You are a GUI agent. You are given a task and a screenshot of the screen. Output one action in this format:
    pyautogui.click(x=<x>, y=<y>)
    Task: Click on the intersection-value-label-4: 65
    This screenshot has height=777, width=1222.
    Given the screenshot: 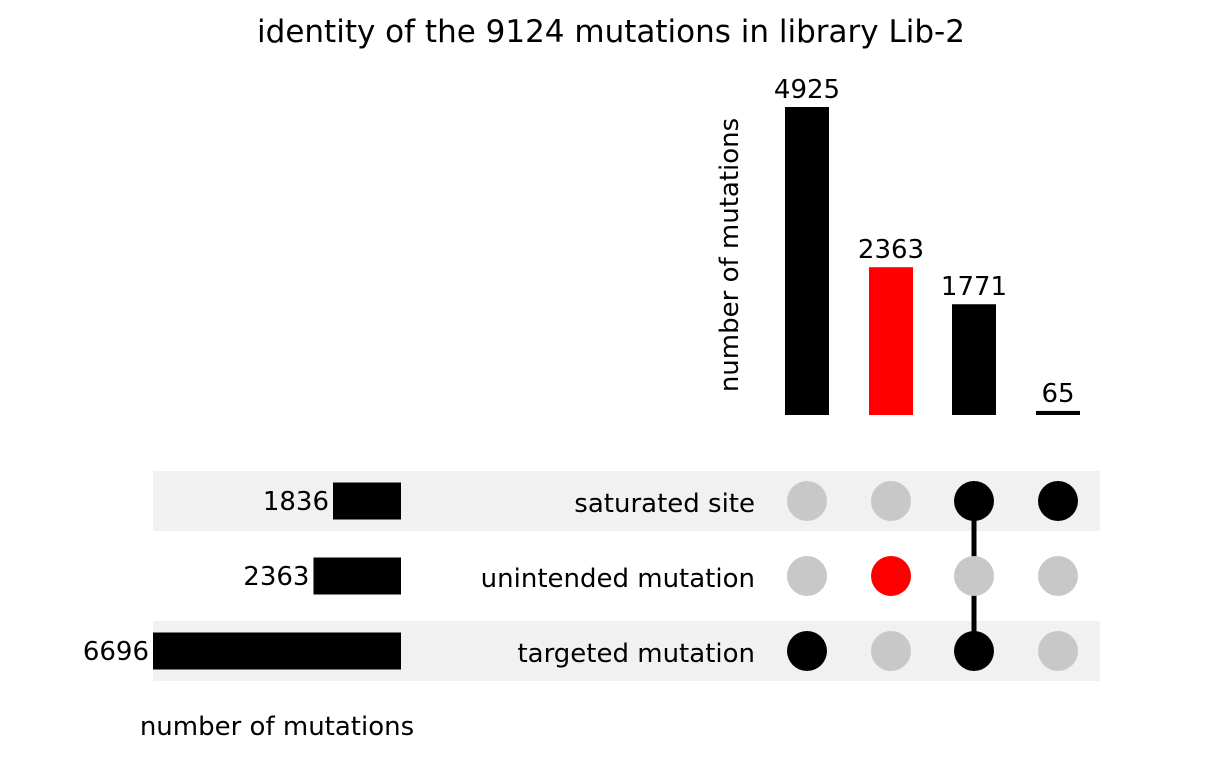 What is the action you would take?
    pyautogui.click(x=1057, y=394)
    